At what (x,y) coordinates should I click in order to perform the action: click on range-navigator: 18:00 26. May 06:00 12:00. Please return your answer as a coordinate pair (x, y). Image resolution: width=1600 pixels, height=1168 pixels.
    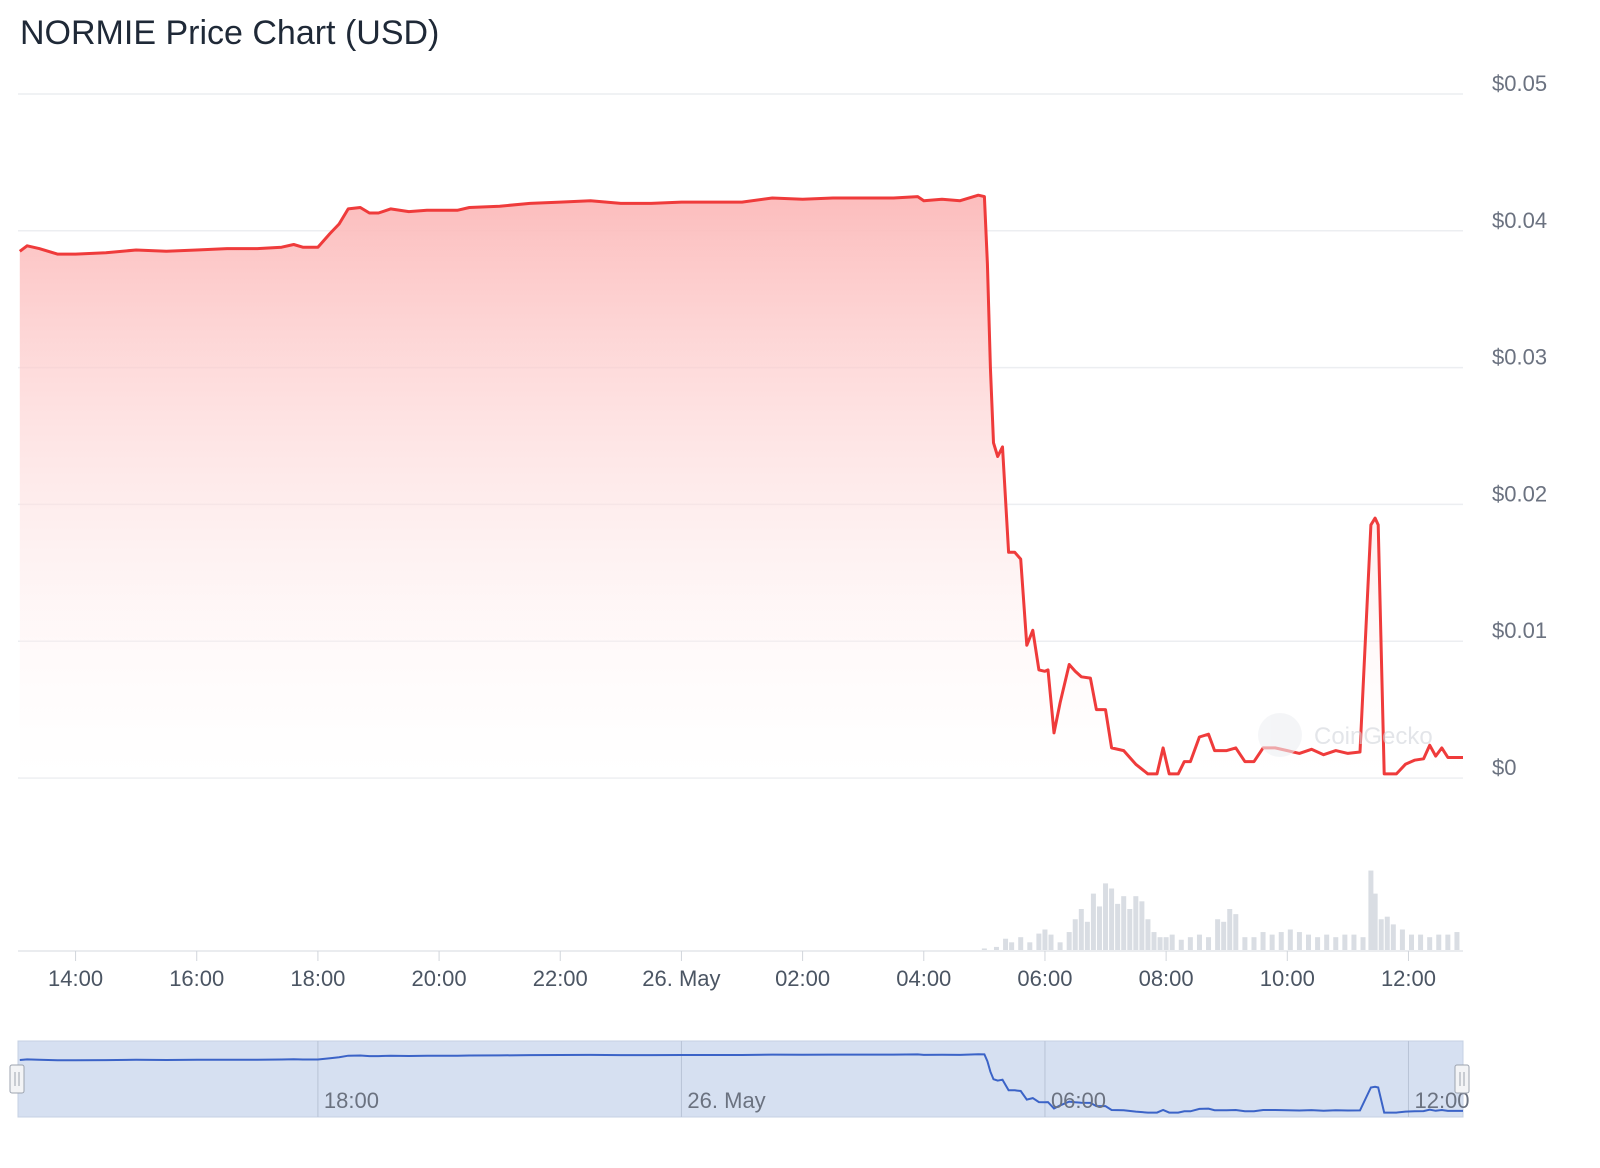
    Looking at the image, I should click on (739, 1079).